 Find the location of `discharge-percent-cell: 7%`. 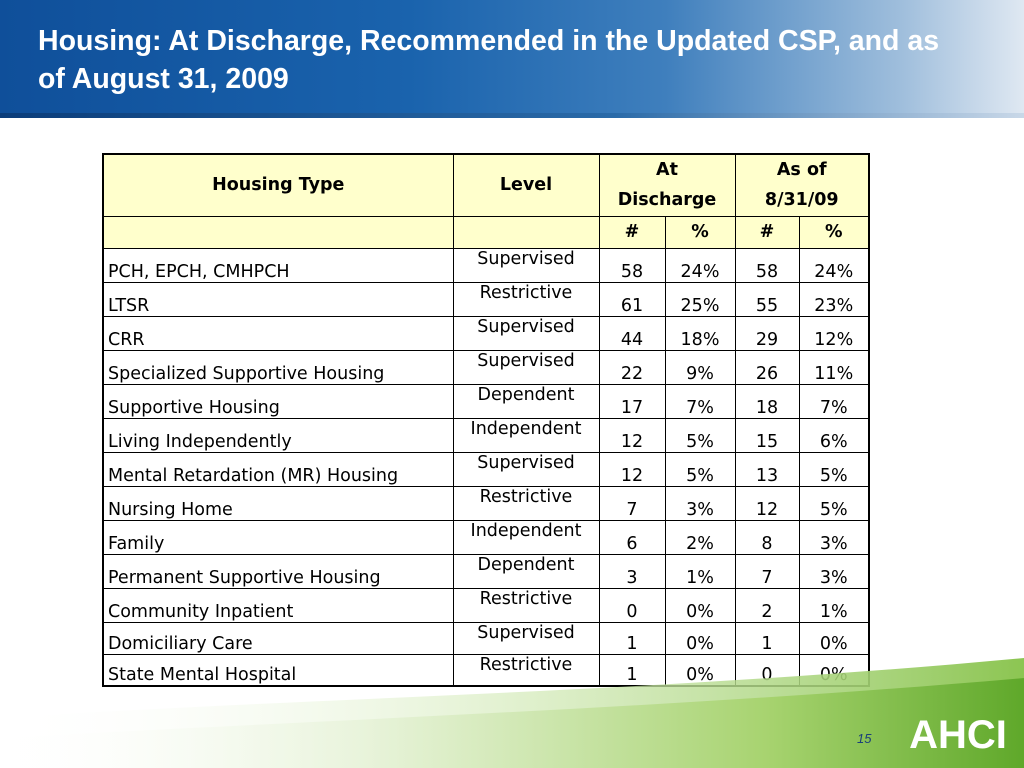

discharge-percent-cell: 7% is located at coordinates (700, 401).